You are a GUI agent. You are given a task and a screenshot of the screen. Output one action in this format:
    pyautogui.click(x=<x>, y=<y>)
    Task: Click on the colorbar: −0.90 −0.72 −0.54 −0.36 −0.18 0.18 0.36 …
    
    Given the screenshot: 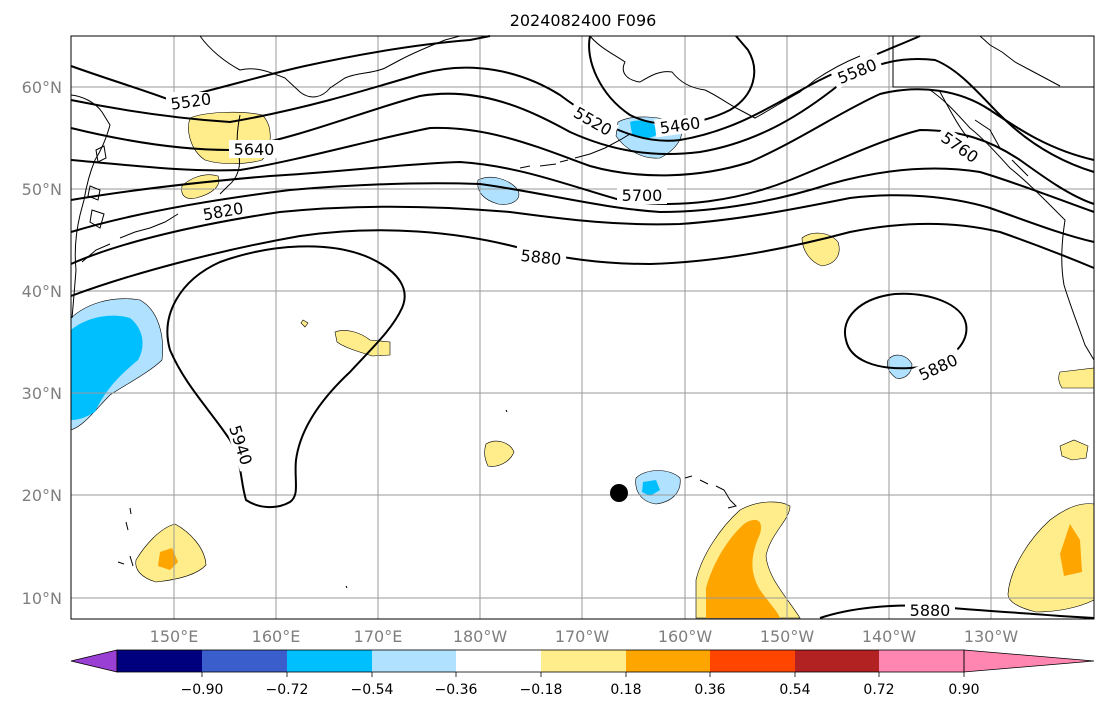 What is the action you would take?
    pyautogui.click(x=582, y=673)
    